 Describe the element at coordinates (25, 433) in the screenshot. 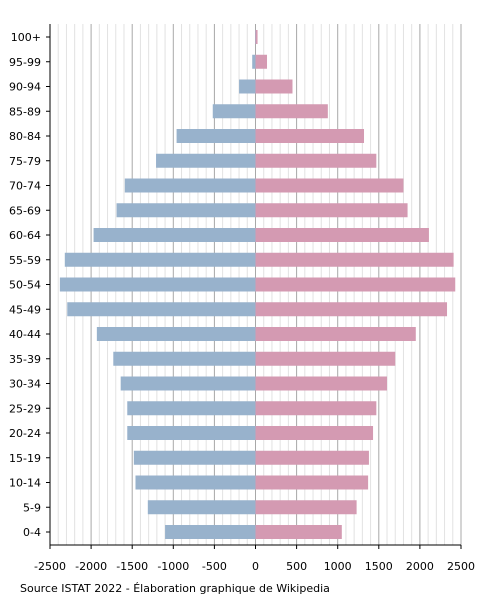

I see `y-tick-label: 20-24` at that location.